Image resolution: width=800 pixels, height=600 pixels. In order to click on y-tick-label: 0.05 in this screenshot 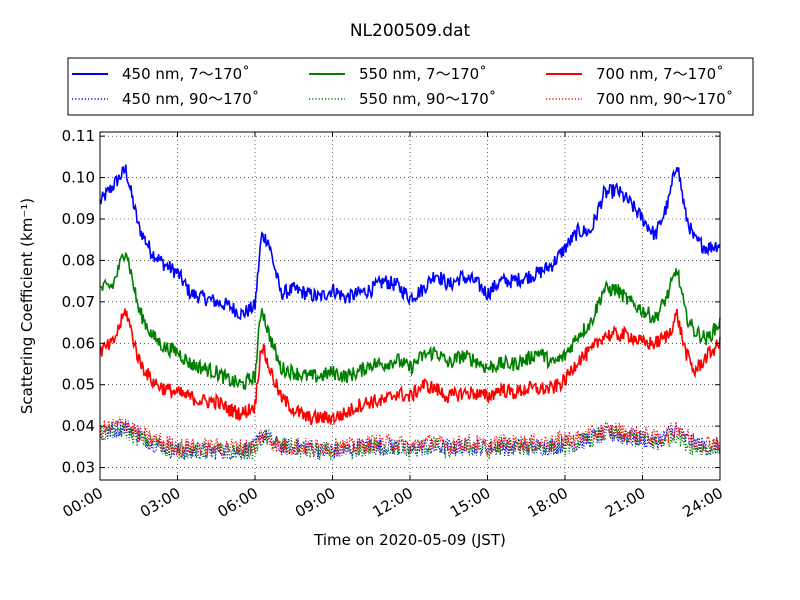, I will do `click(78, 385)`.